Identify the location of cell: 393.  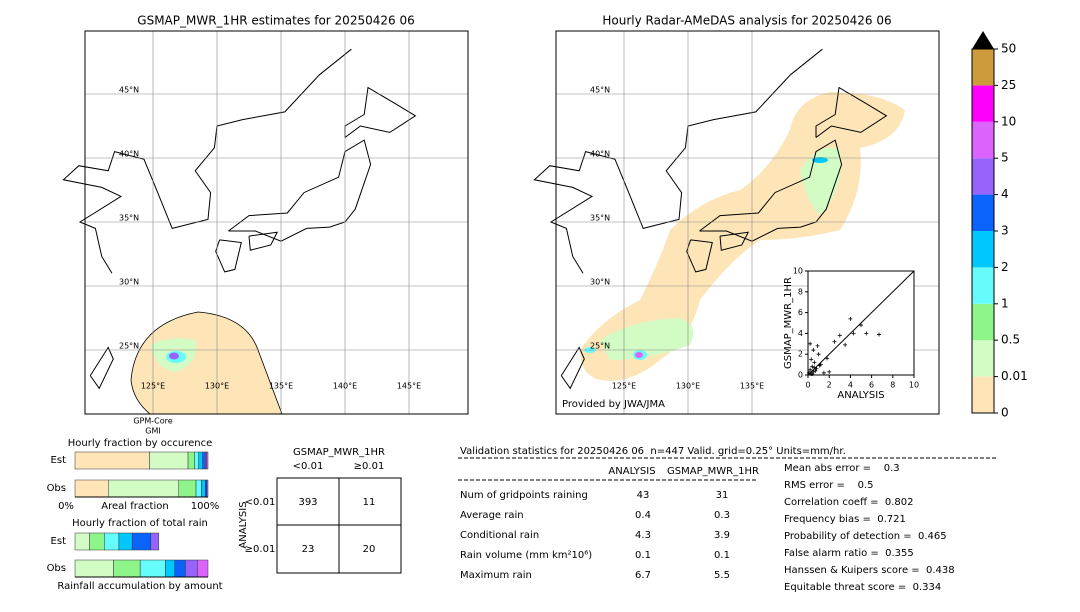
(307, 502).